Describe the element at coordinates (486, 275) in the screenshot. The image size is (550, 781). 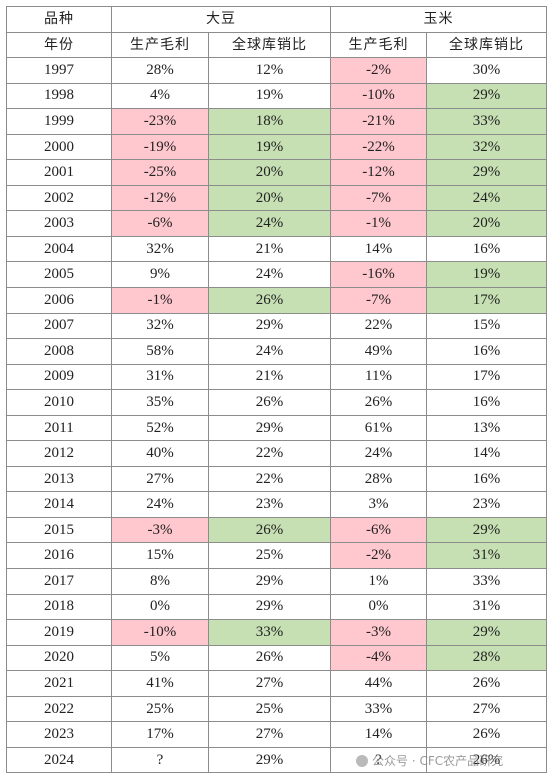
I see `corn-ratio-cell: 19%` at that location.